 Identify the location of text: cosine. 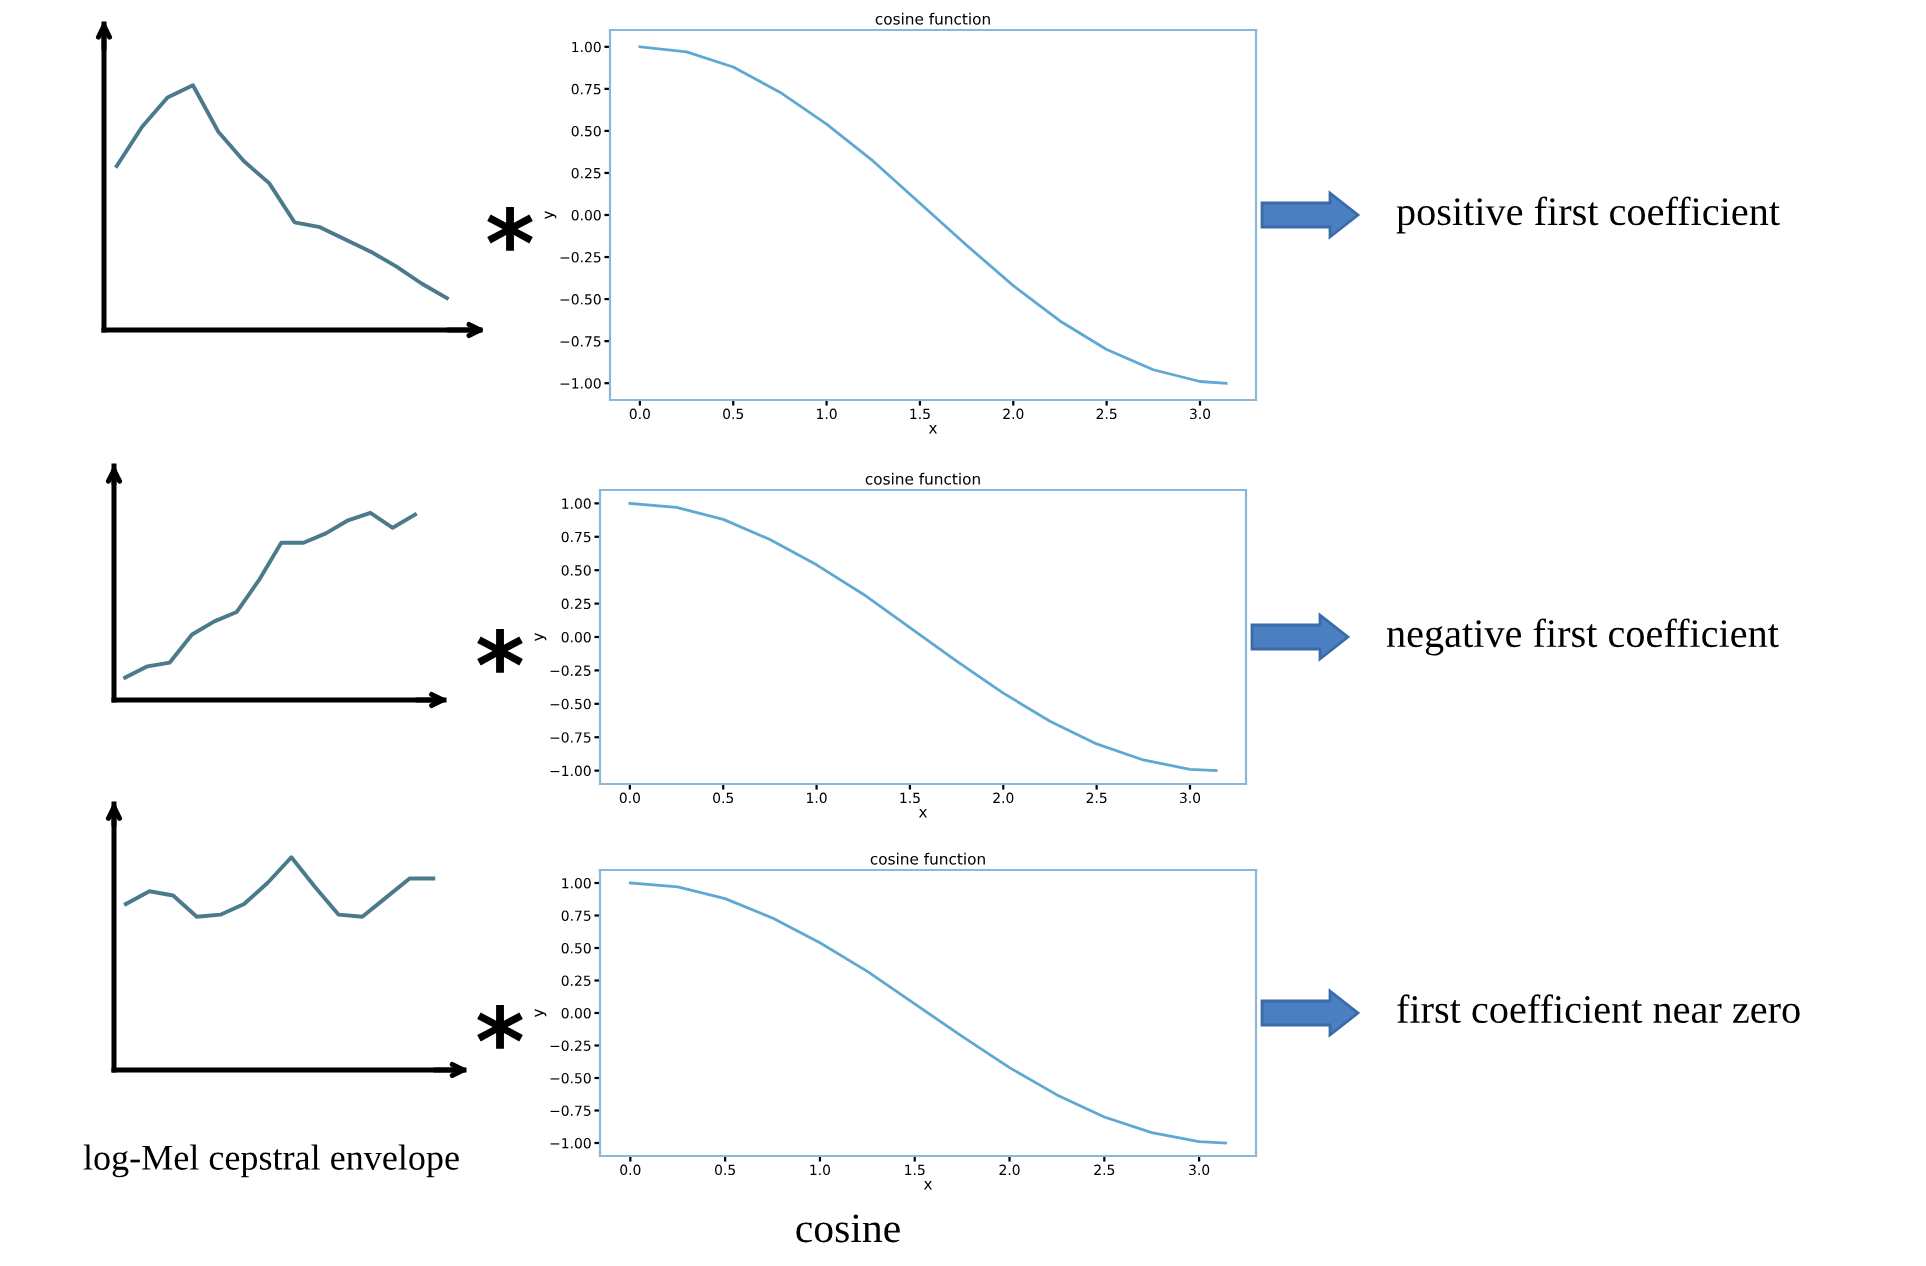
(848, 1228).